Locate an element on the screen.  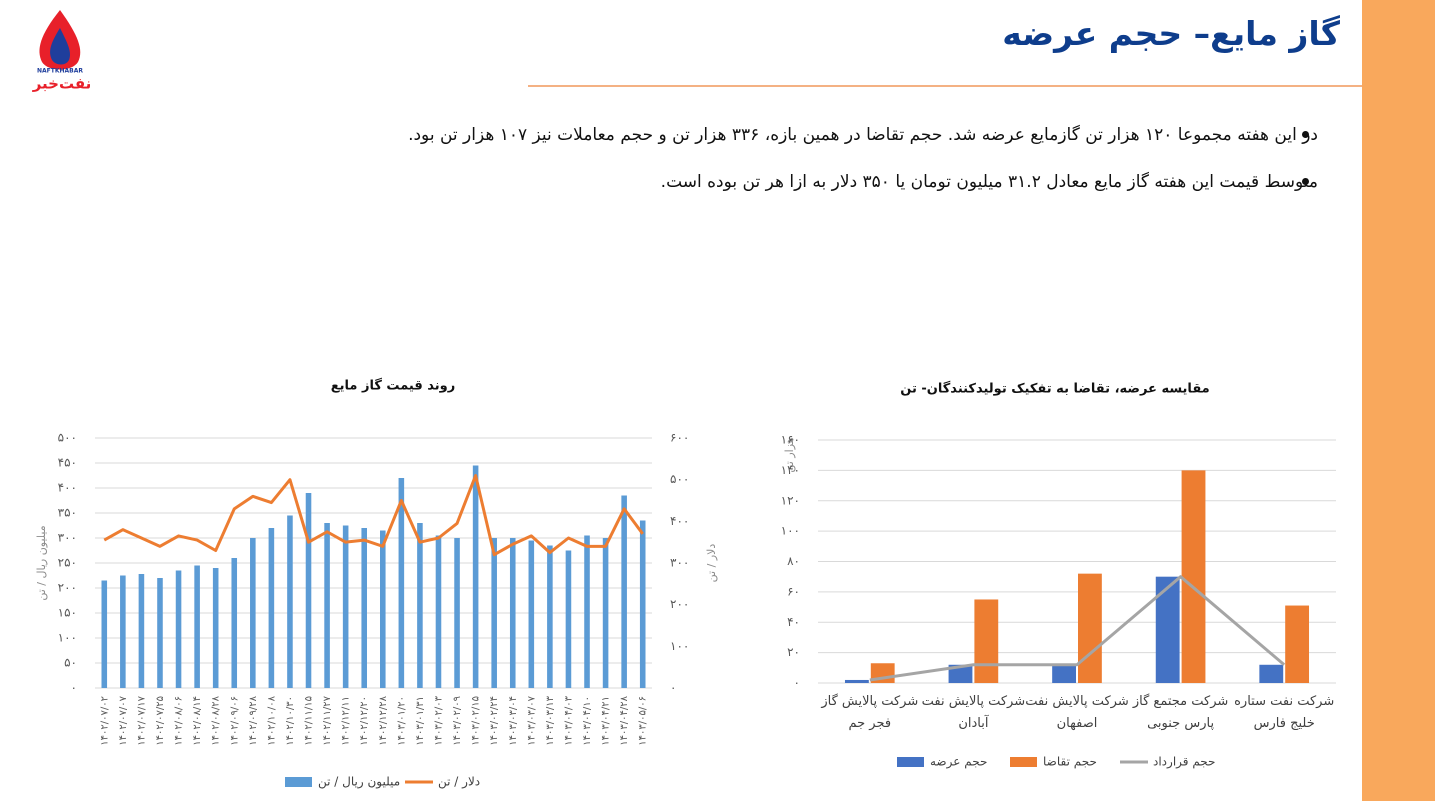
x-tick-label: ۱۴۰۳/۰۴/۰۳ is located at coordinates (568, 720).